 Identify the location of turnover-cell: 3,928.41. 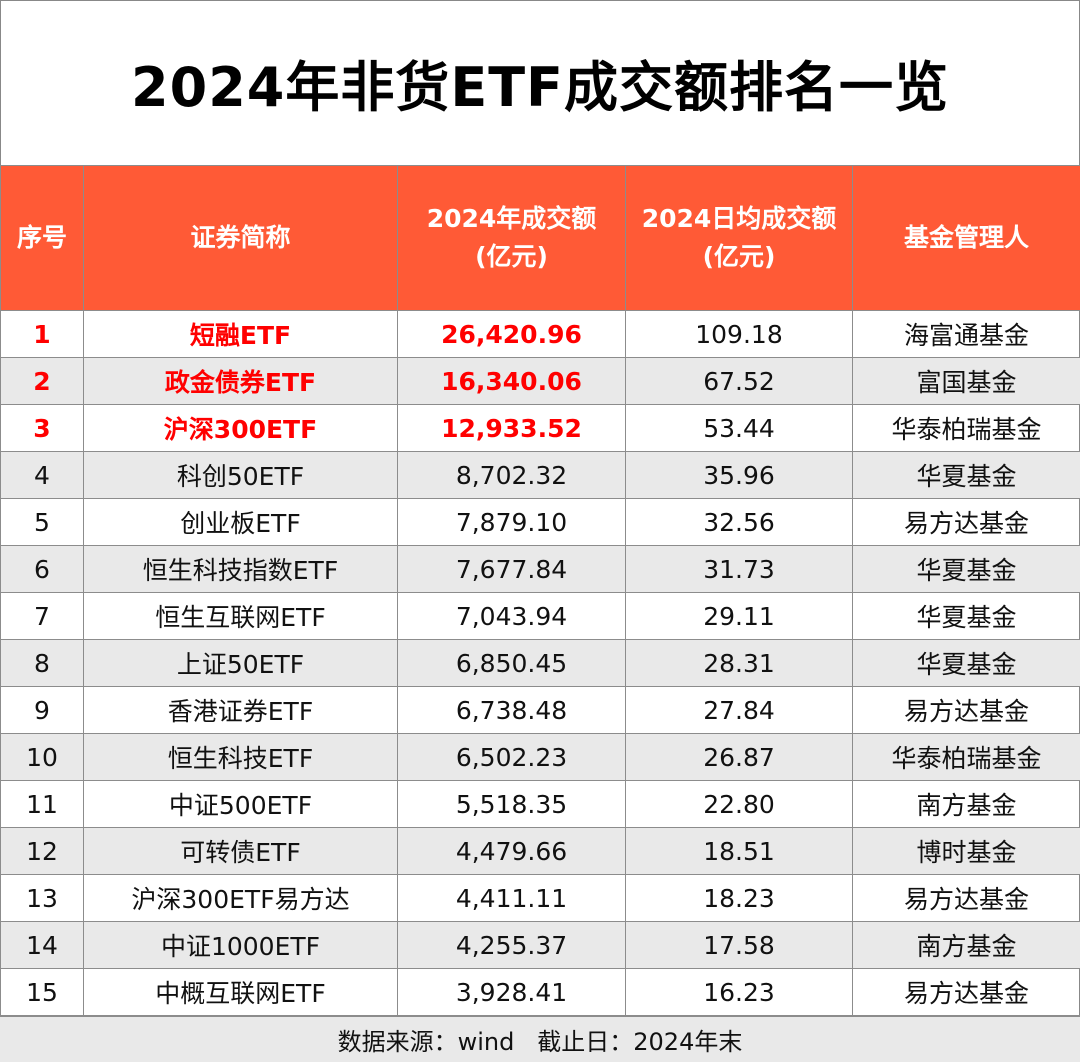
(512, 992).